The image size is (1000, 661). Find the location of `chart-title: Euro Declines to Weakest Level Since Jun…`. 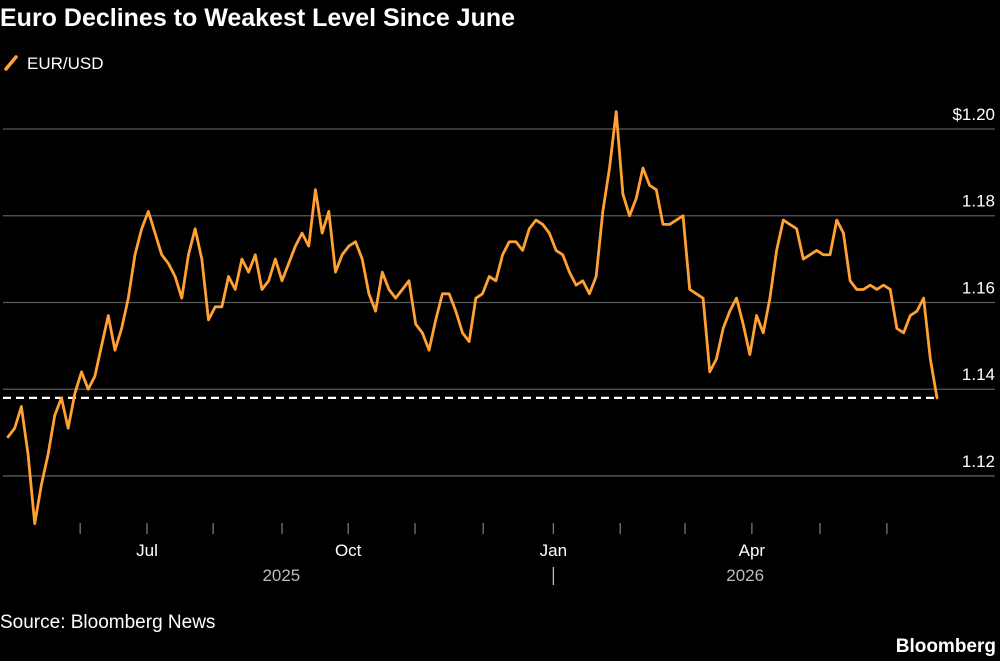

chart-title: Euro Declines to Weakest Level Since Jun… is located at coordinates (257, 18).